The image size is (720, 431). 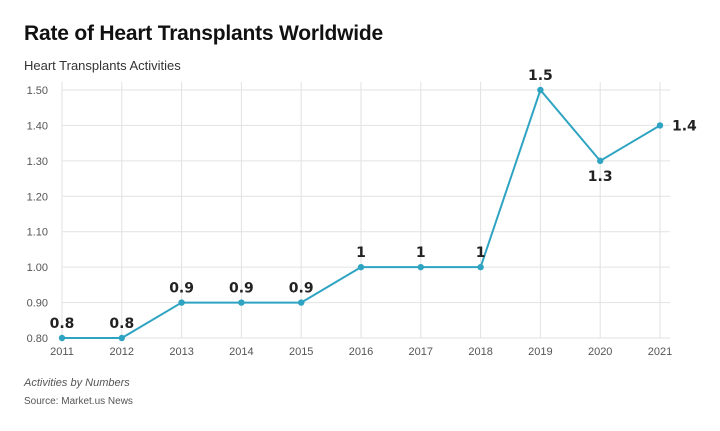 What do you see at coordinates (684, 126) in the screenshot?
I see `data-label: 1.4` at bounding box center [684, 126].